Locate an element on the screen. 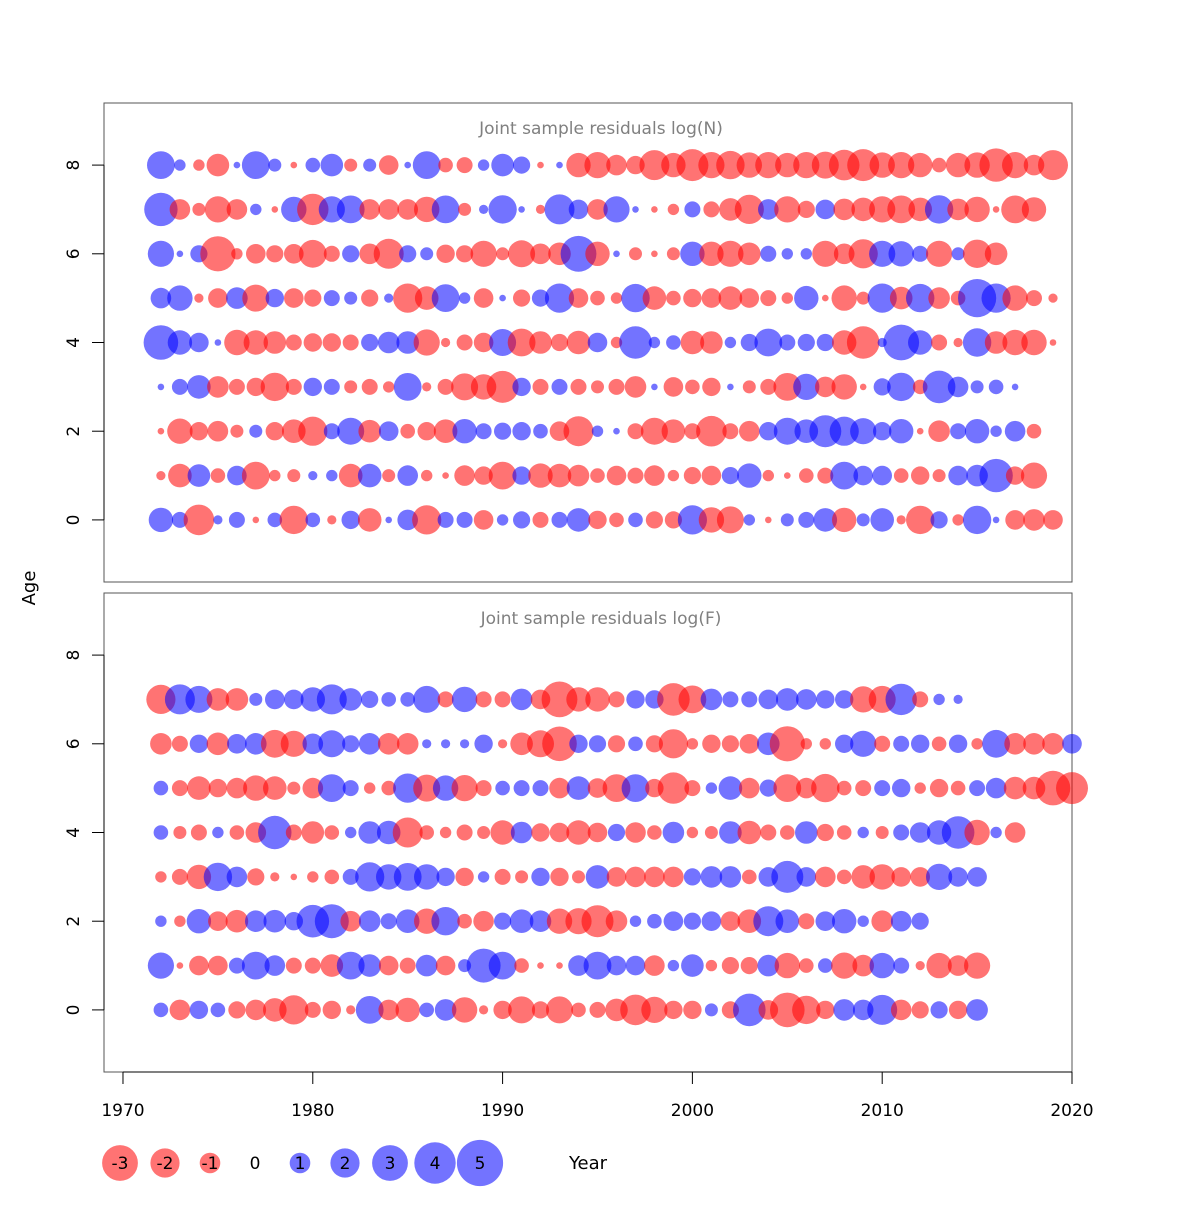  legend-label: 4 is located at coordinates (435, 1164).